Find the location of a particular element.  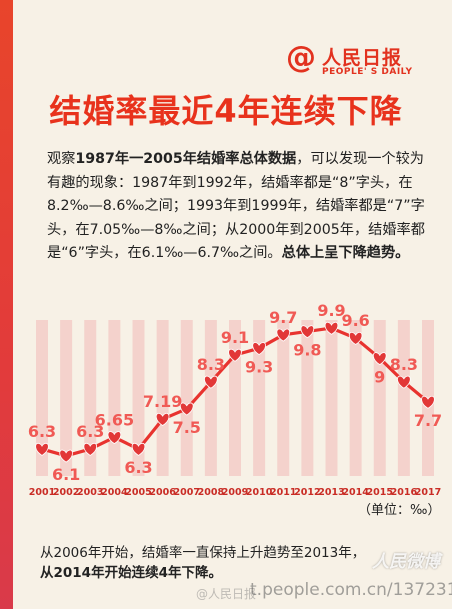

footer-line-1: 从2006年开始，结婚率一直保持上升趋势至2013年， is located at coordinates (203, 553).